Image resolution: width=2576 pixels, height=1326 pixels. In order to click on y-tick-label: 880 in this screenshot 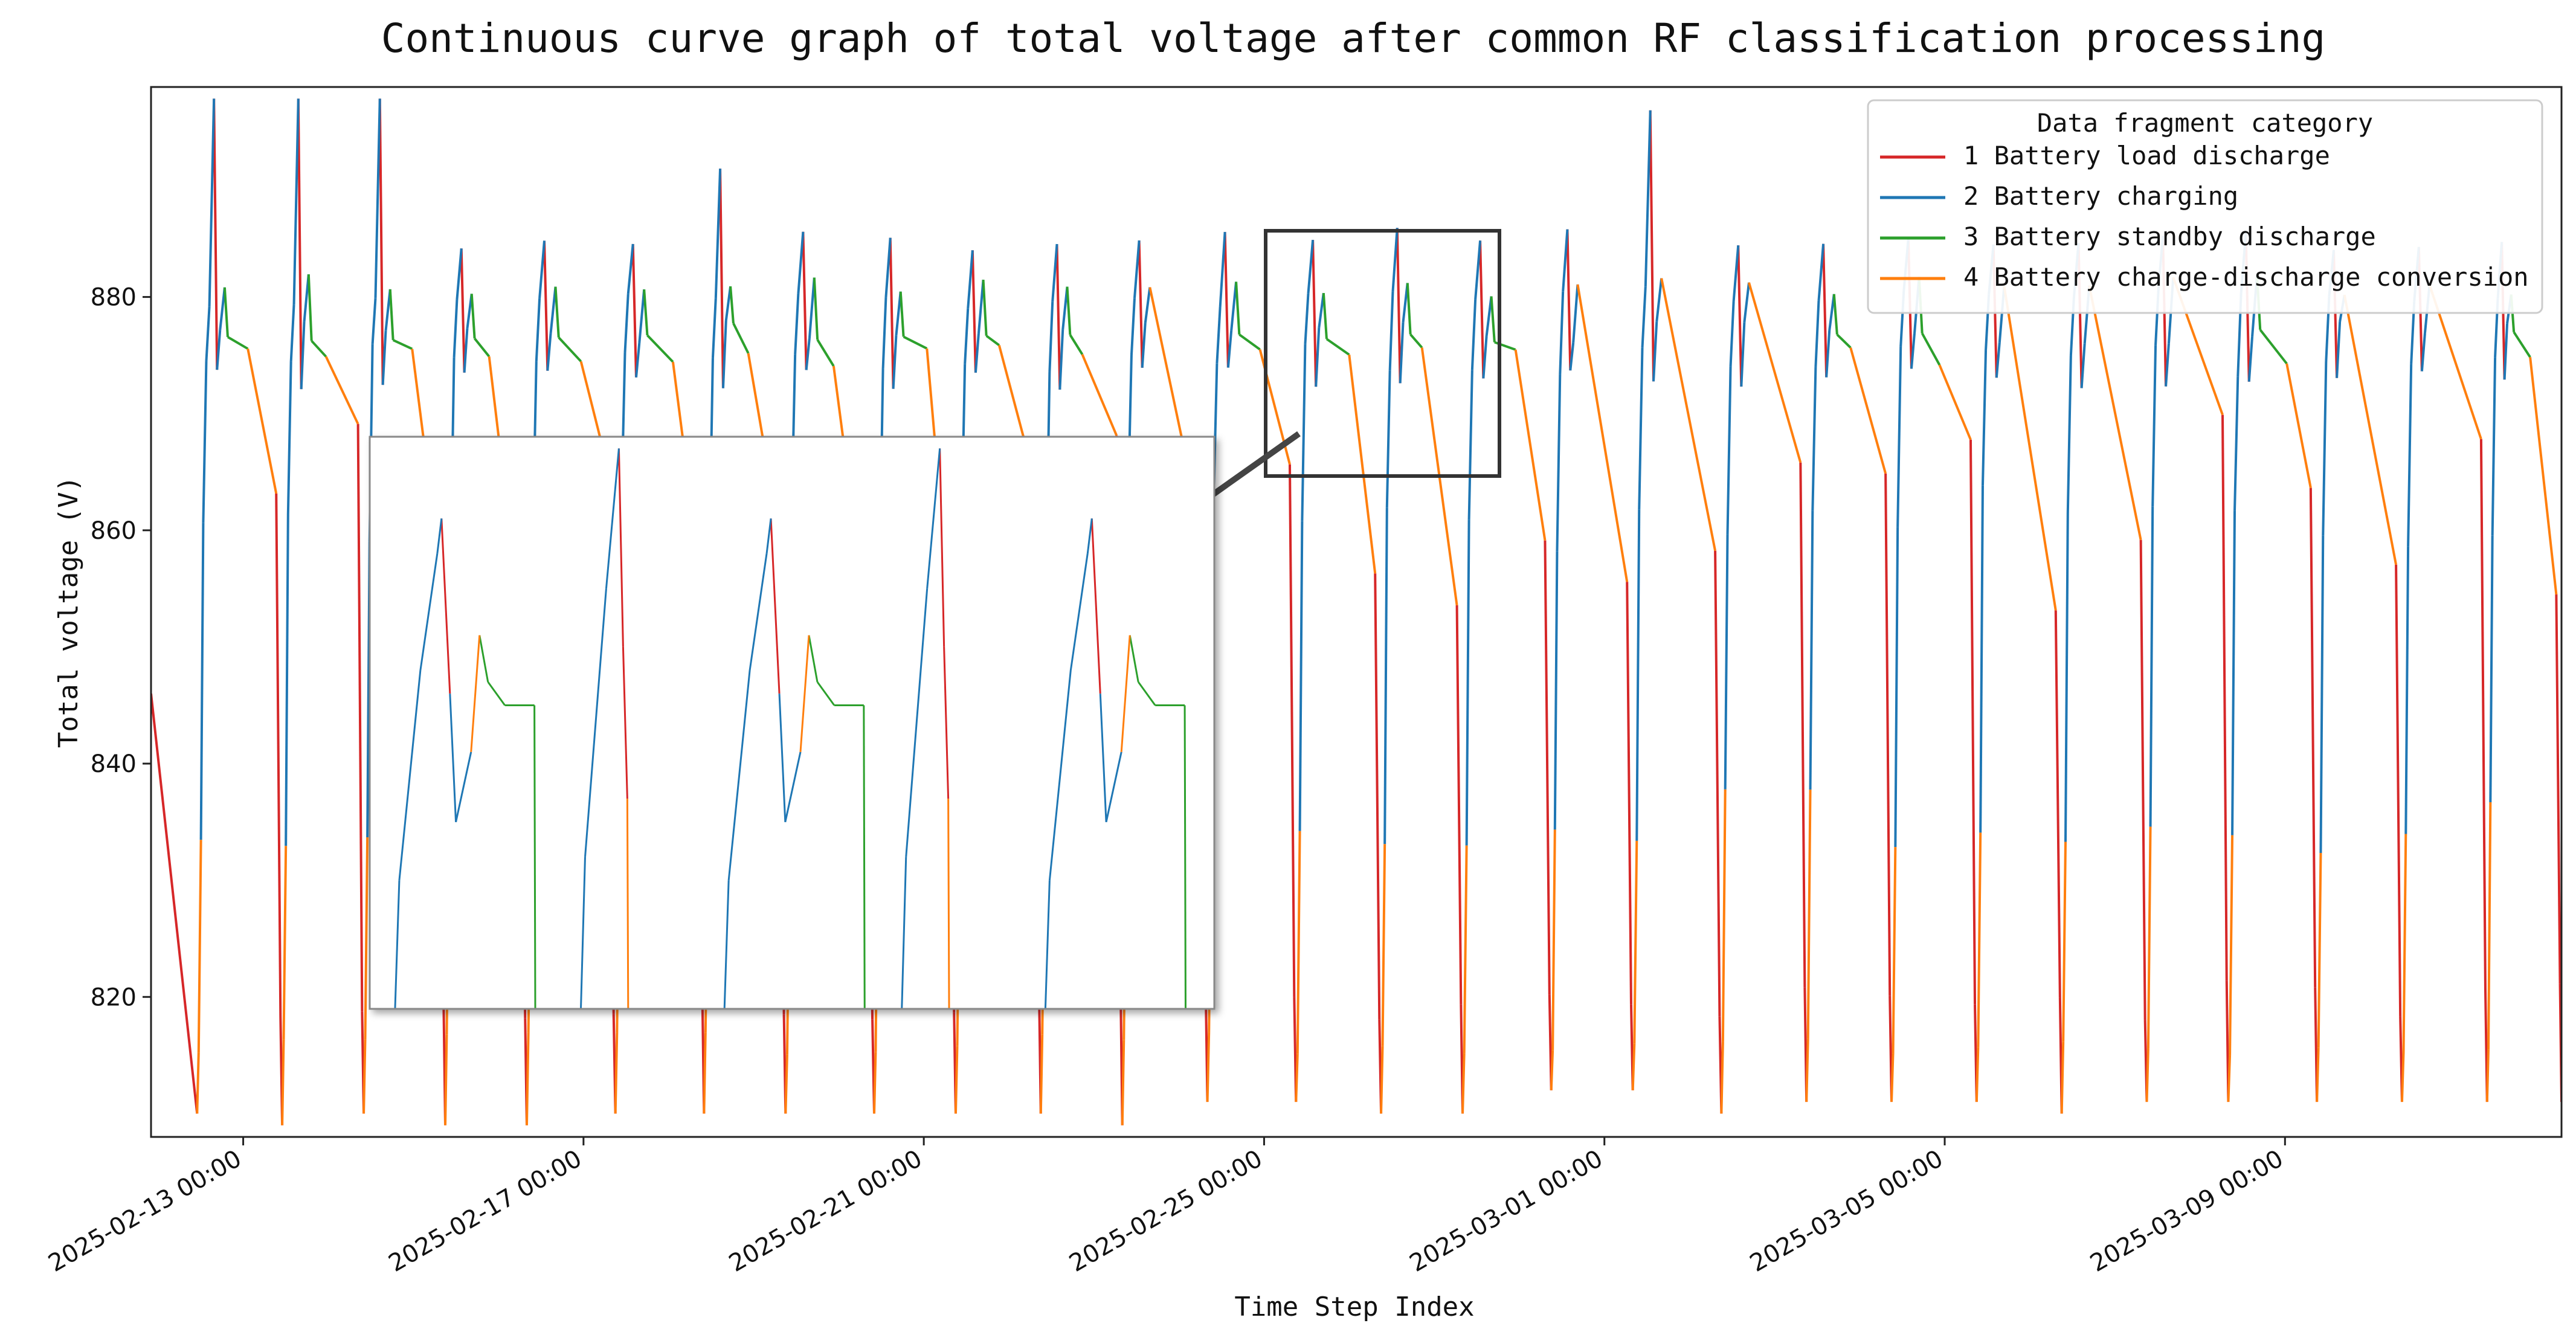, I will do `click(114, 298)`.